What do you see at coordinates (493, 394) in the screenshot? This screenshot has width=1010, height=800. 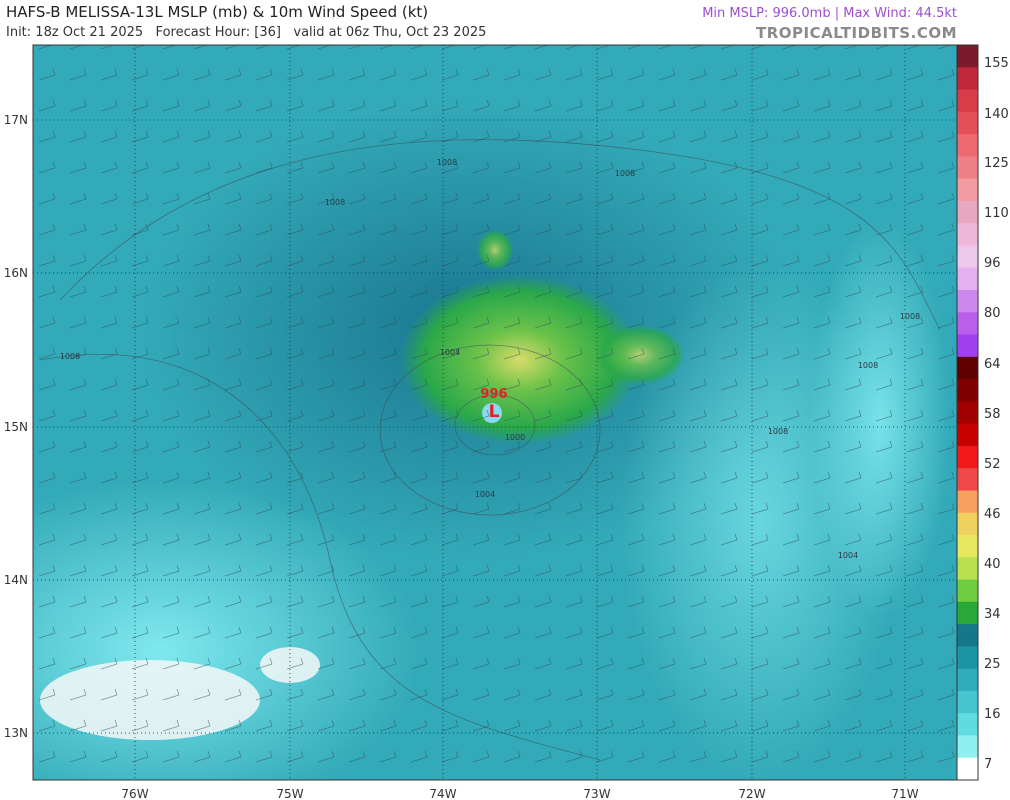 I see `low-pressure: 996` at bounding box center [493, 394].